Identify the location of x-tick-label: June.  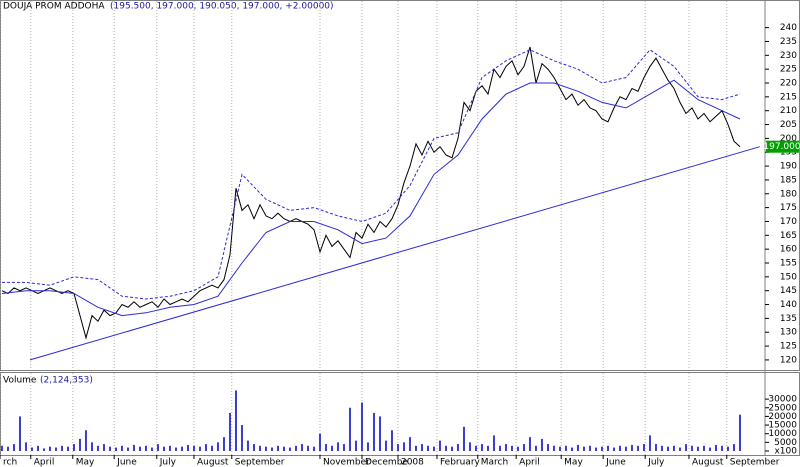
(126, 462).